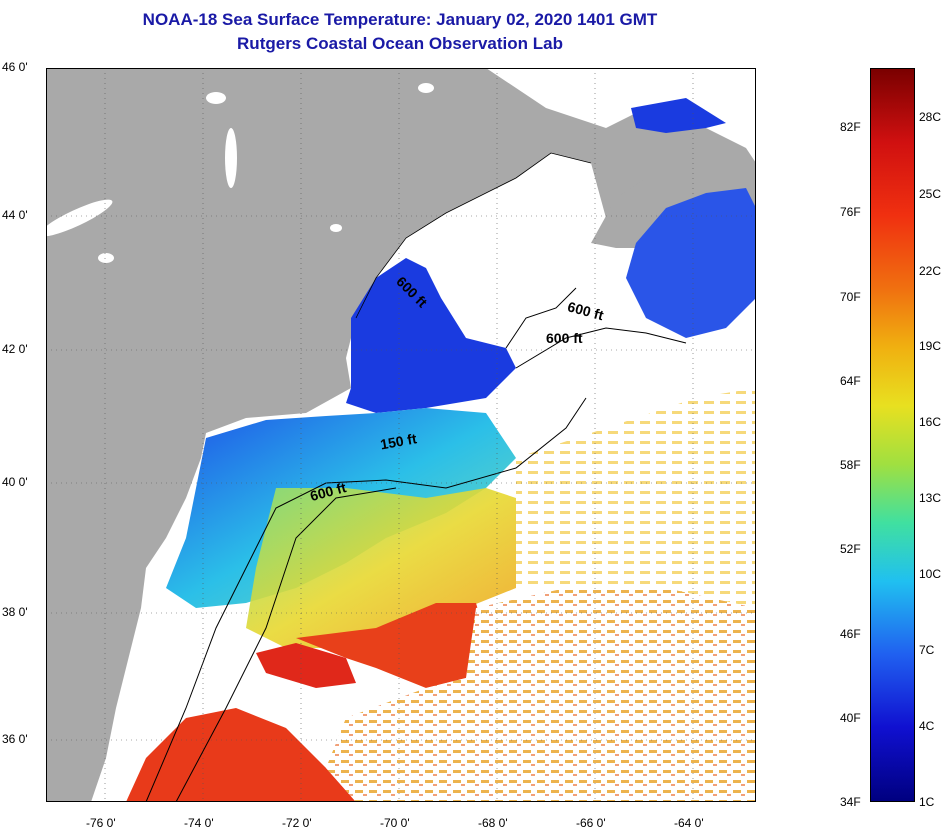 The height and width of the screenshot is (832, 944). What do you see at coordinates (101, 823) in the screenshot?
I see `lon-label: -76 0'` at bounding box center [101, 823].